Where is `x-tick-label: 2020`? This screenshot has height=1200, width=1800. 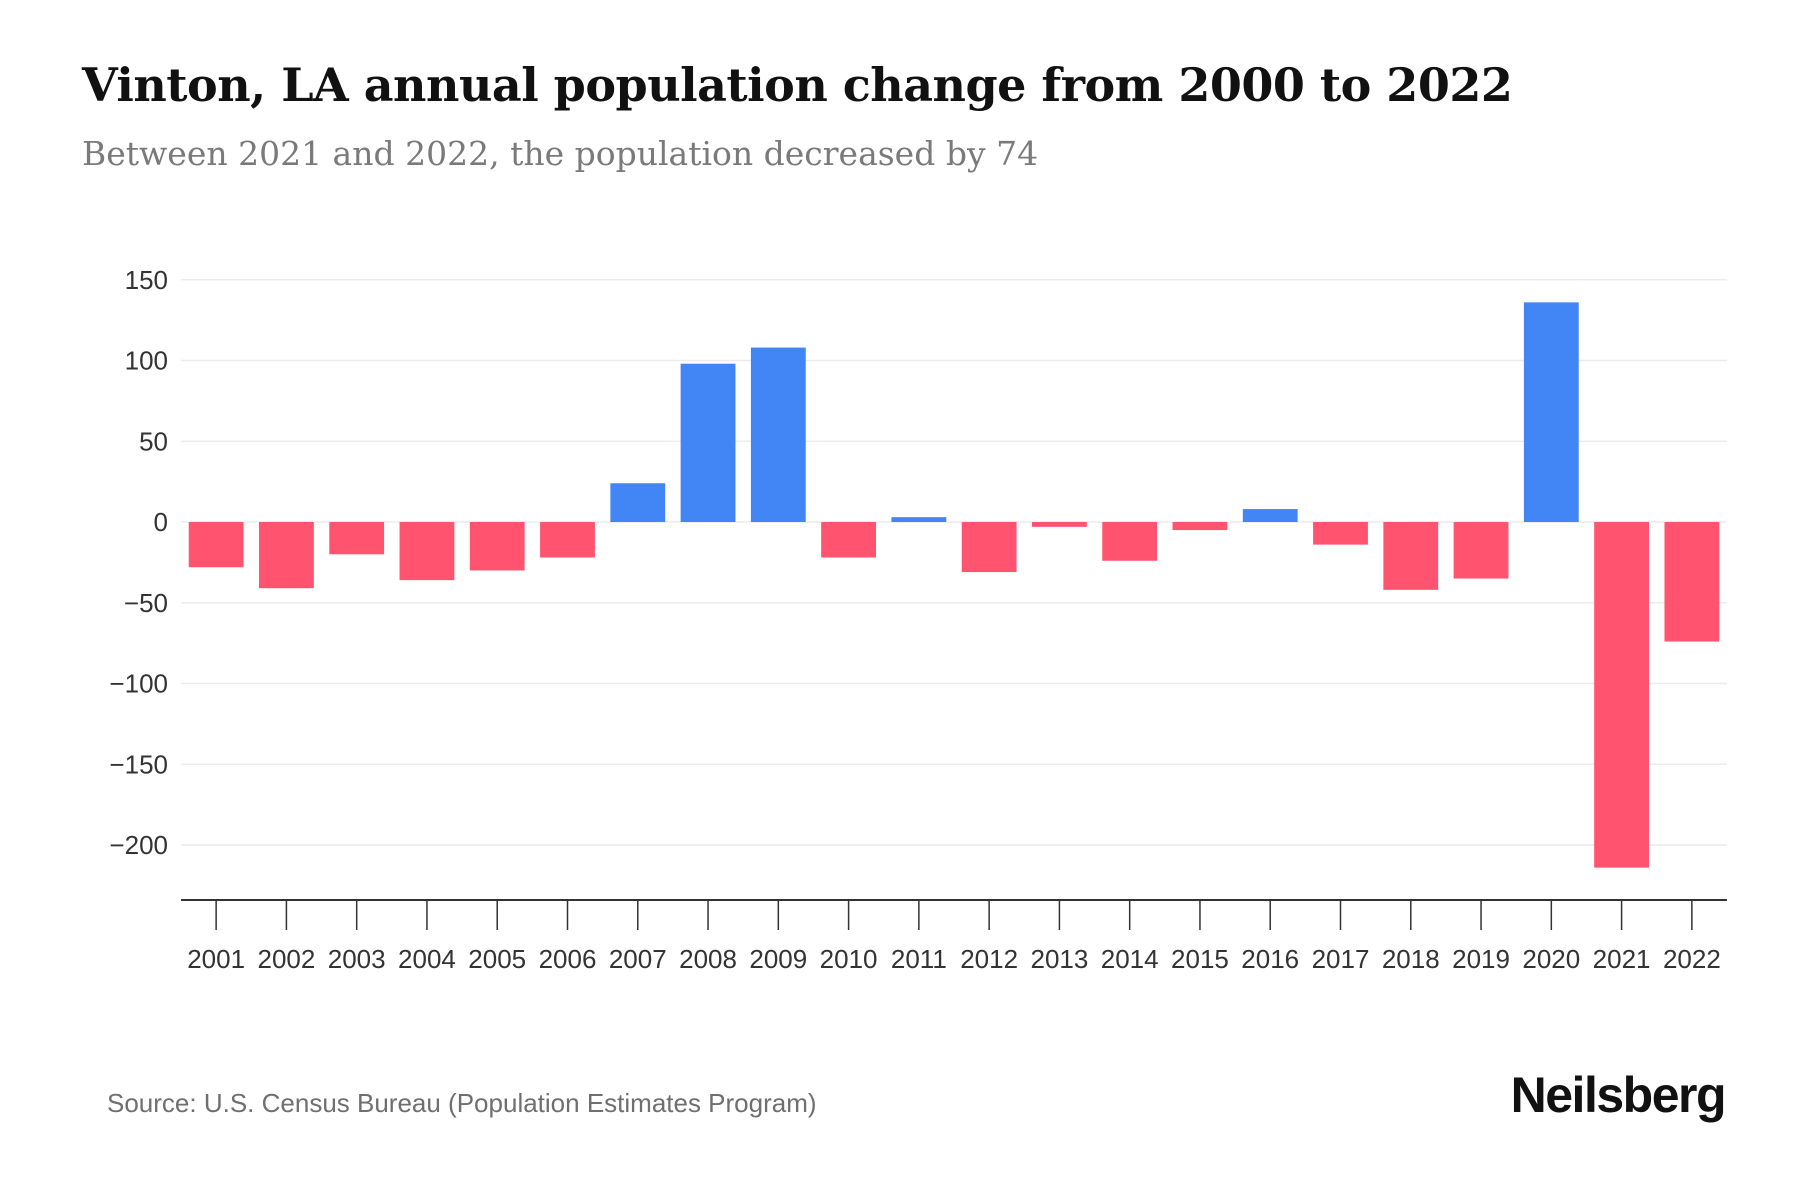
x-tick-label: 2020 is located at coordinates (1551, 959).